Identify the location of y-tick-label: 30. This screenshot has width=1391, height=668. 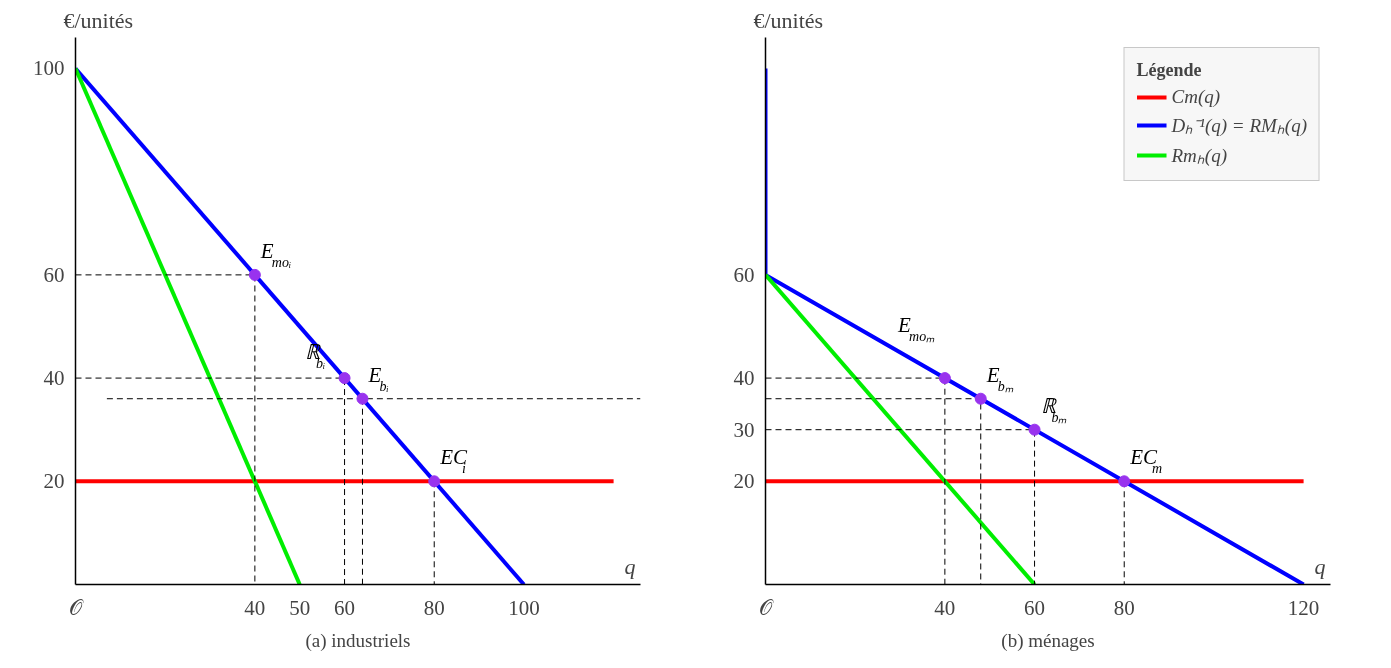
(744, 429).